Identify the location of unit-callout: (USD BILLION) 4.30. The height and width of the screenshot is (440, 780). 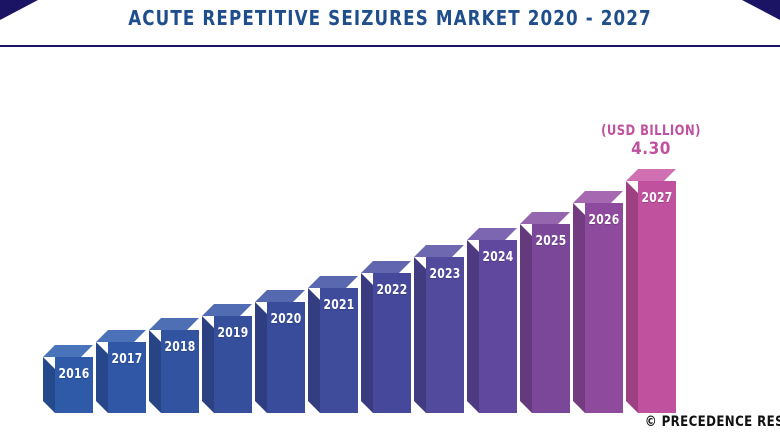
(651, 141).